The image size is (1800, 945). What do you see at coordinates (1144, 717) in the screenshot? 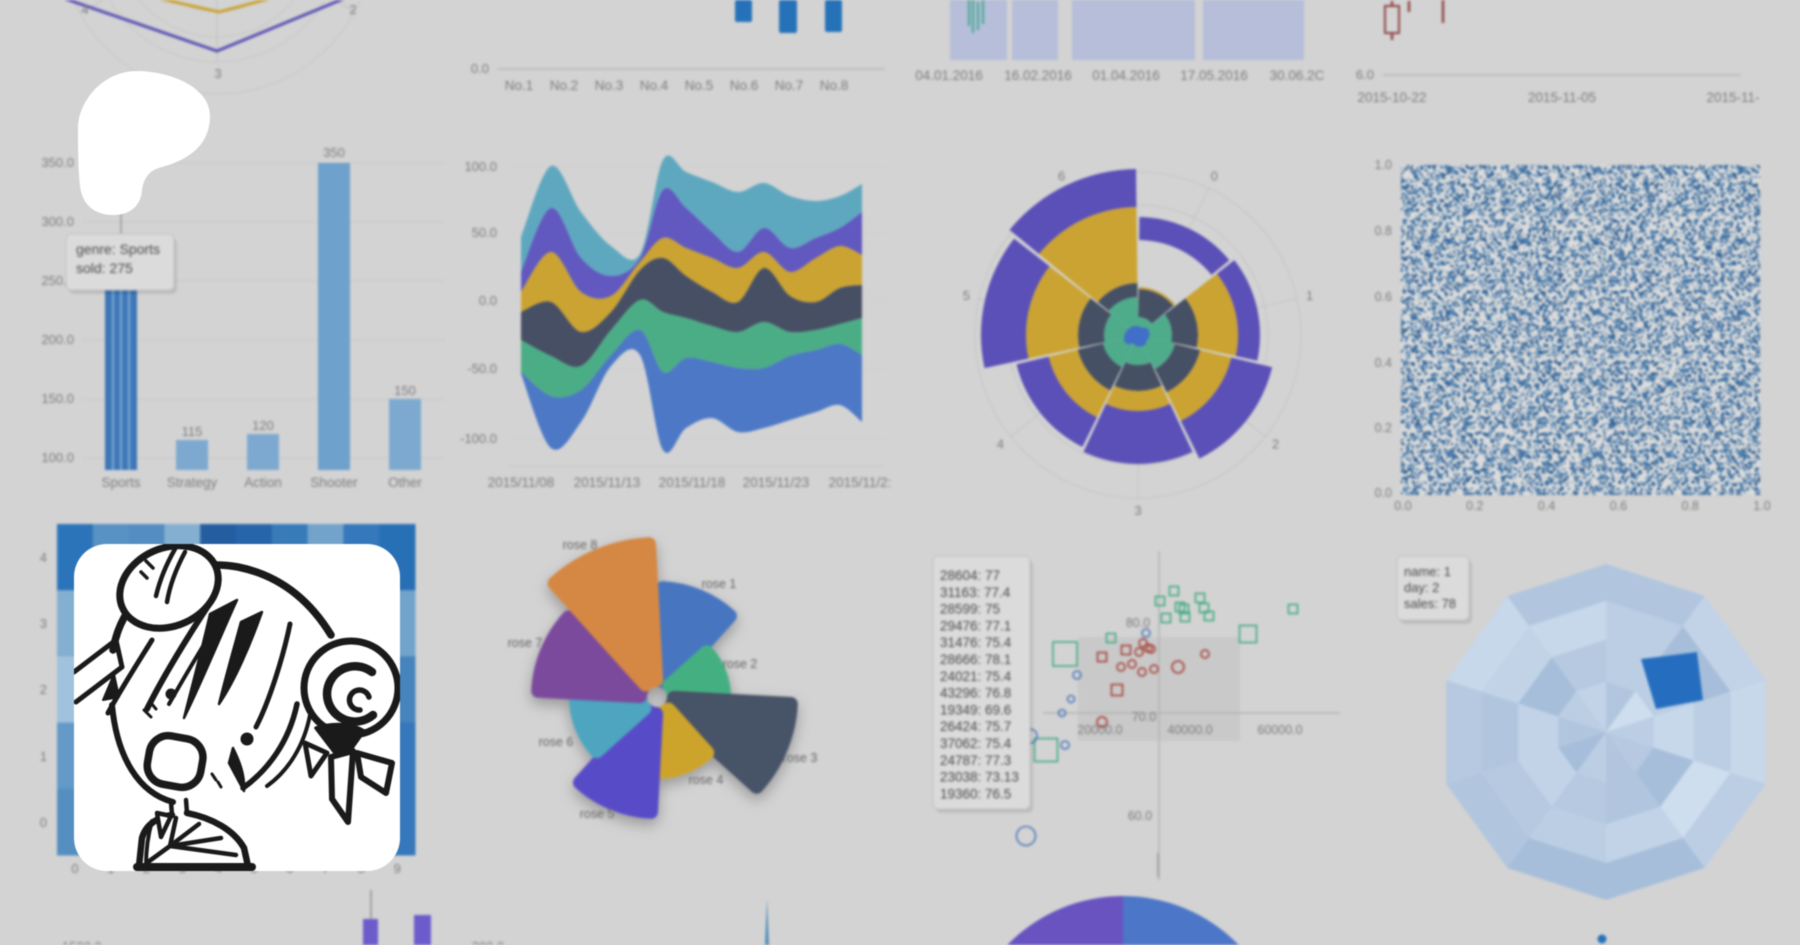
I see `svg-text: 70.0` at bounding box center [1144, 717].